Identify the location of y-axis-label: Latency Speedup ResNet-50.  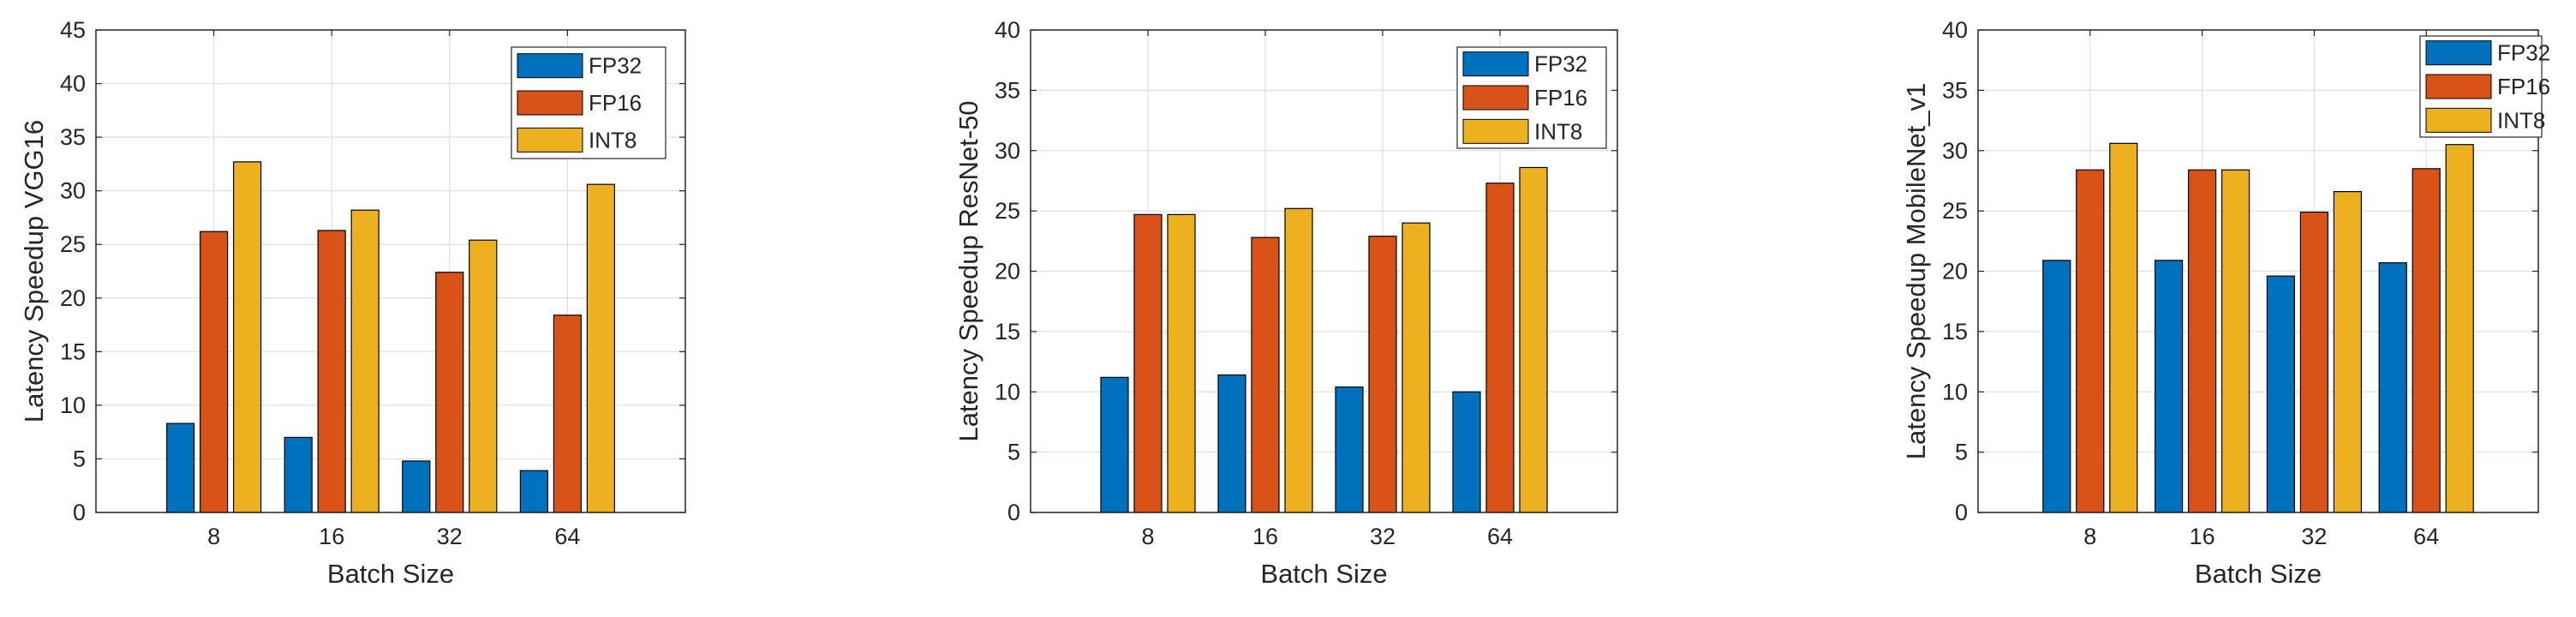
(968, 270).